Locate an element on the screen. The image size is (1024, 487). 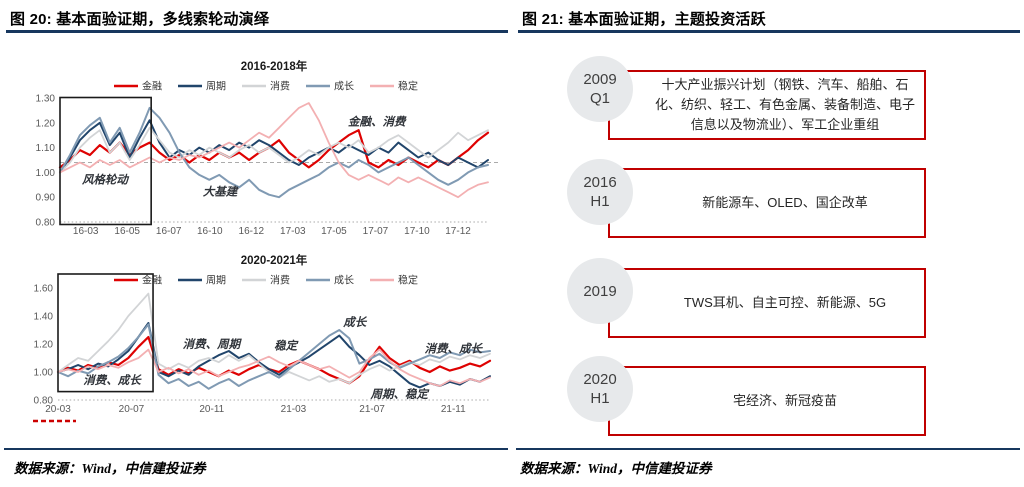
x-tick-label: 21-07 is located at coordinates (372, 409).